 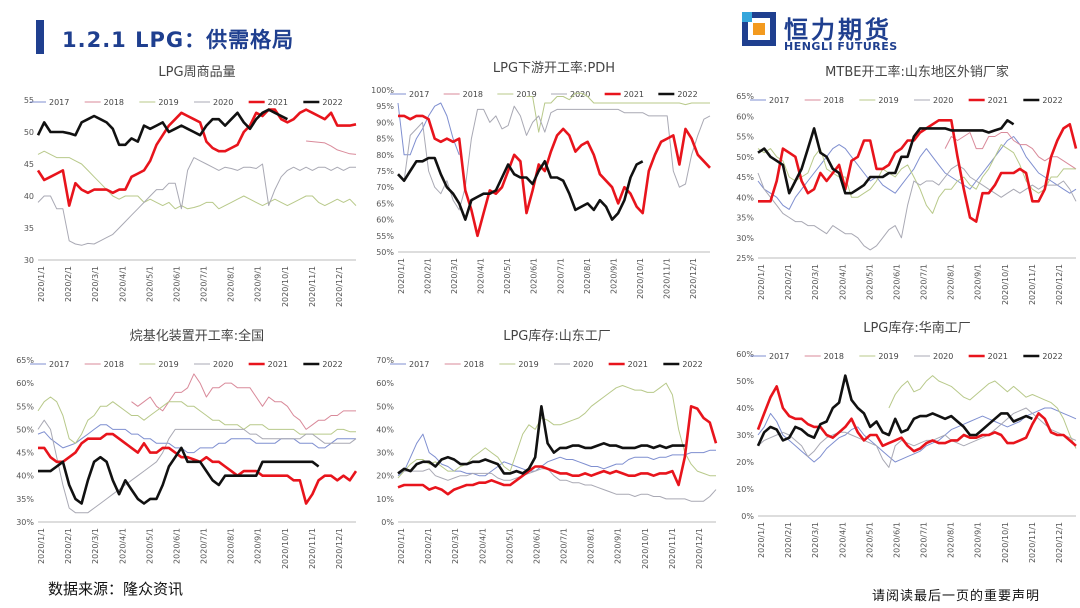 I want to click on chart-title: 烷基化装置开工率:全国, so click(x=197, y=336).